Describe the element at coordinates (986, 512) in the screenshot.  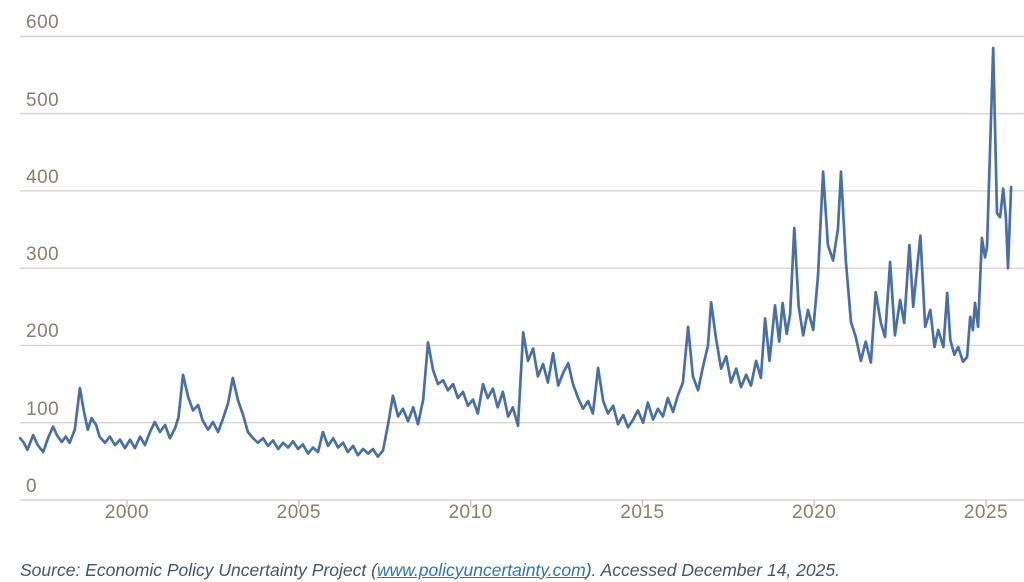
I see `x-axis-label: 2025` at that location.